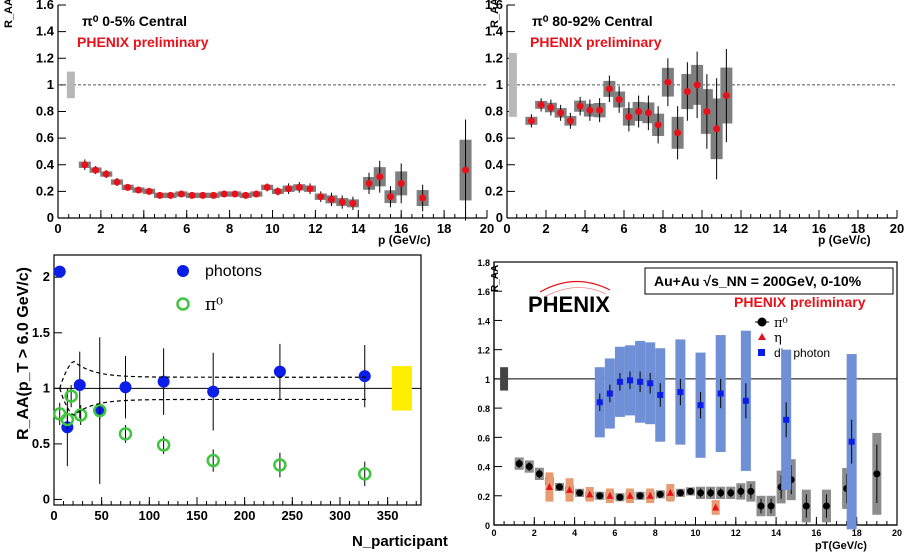 This screenshot has width=905, height=555. Describe the element at coordinates (45, 6) in the screenshot. I see `y-tick-label: 1.6` at that location.